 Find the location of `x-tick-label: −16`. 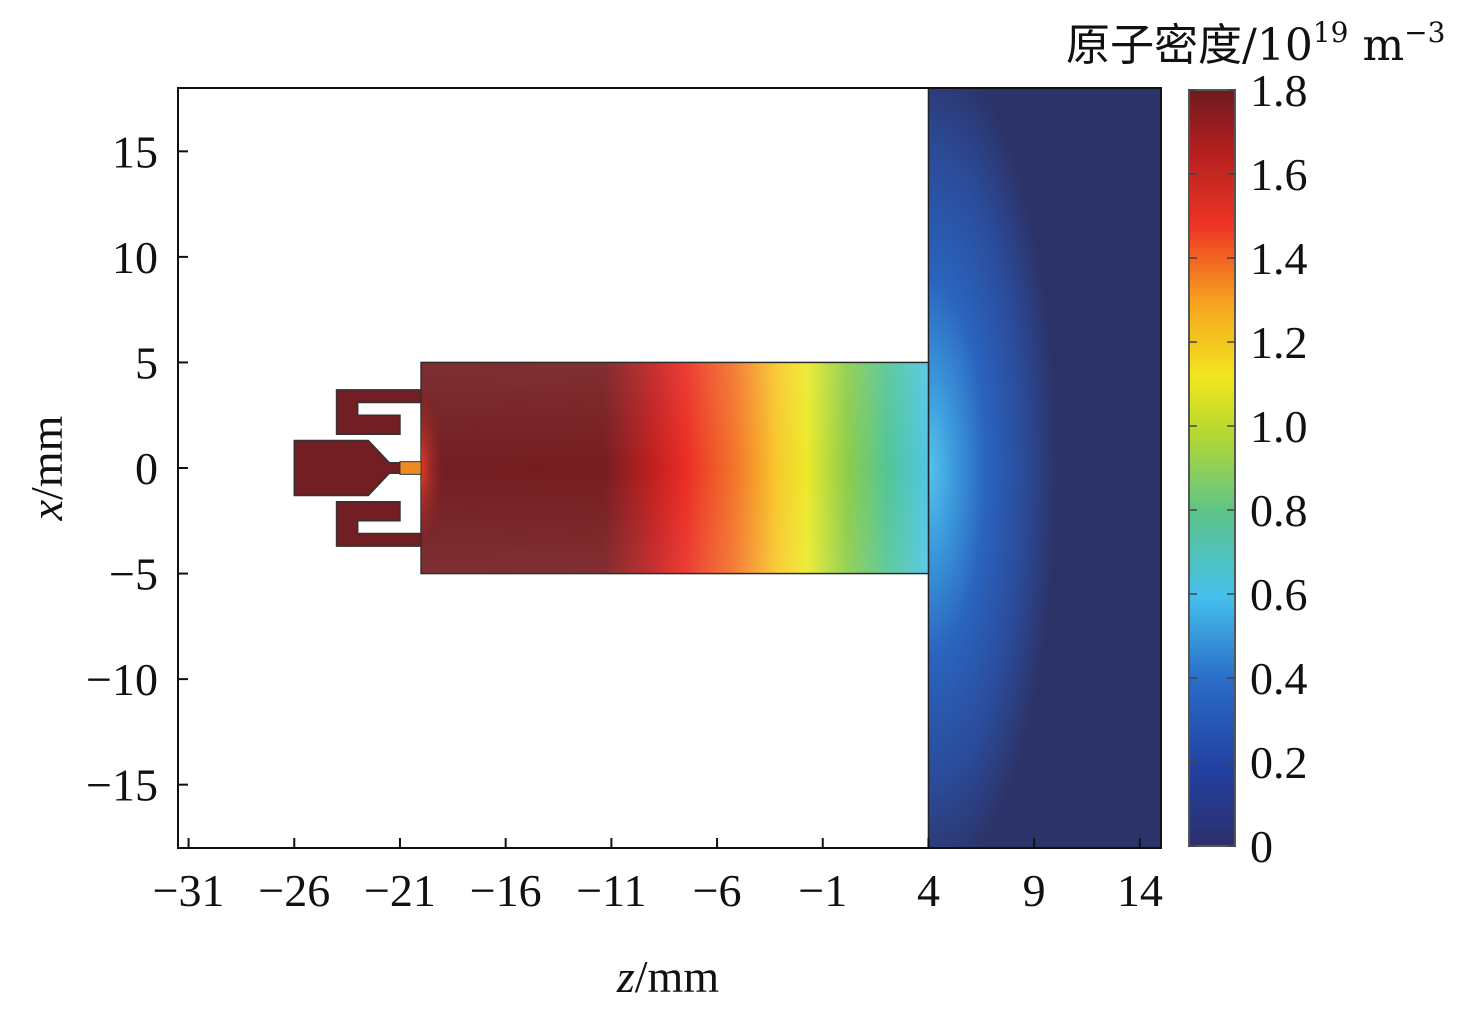

x-tick-label: −16 is located at coordinates (506, 890).